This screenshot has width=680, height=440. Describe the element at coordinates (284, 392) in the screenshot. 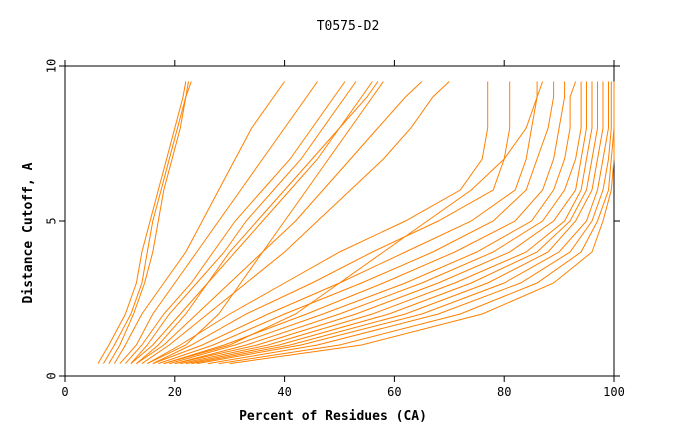

I see `x-tick-label: 40` at that location.